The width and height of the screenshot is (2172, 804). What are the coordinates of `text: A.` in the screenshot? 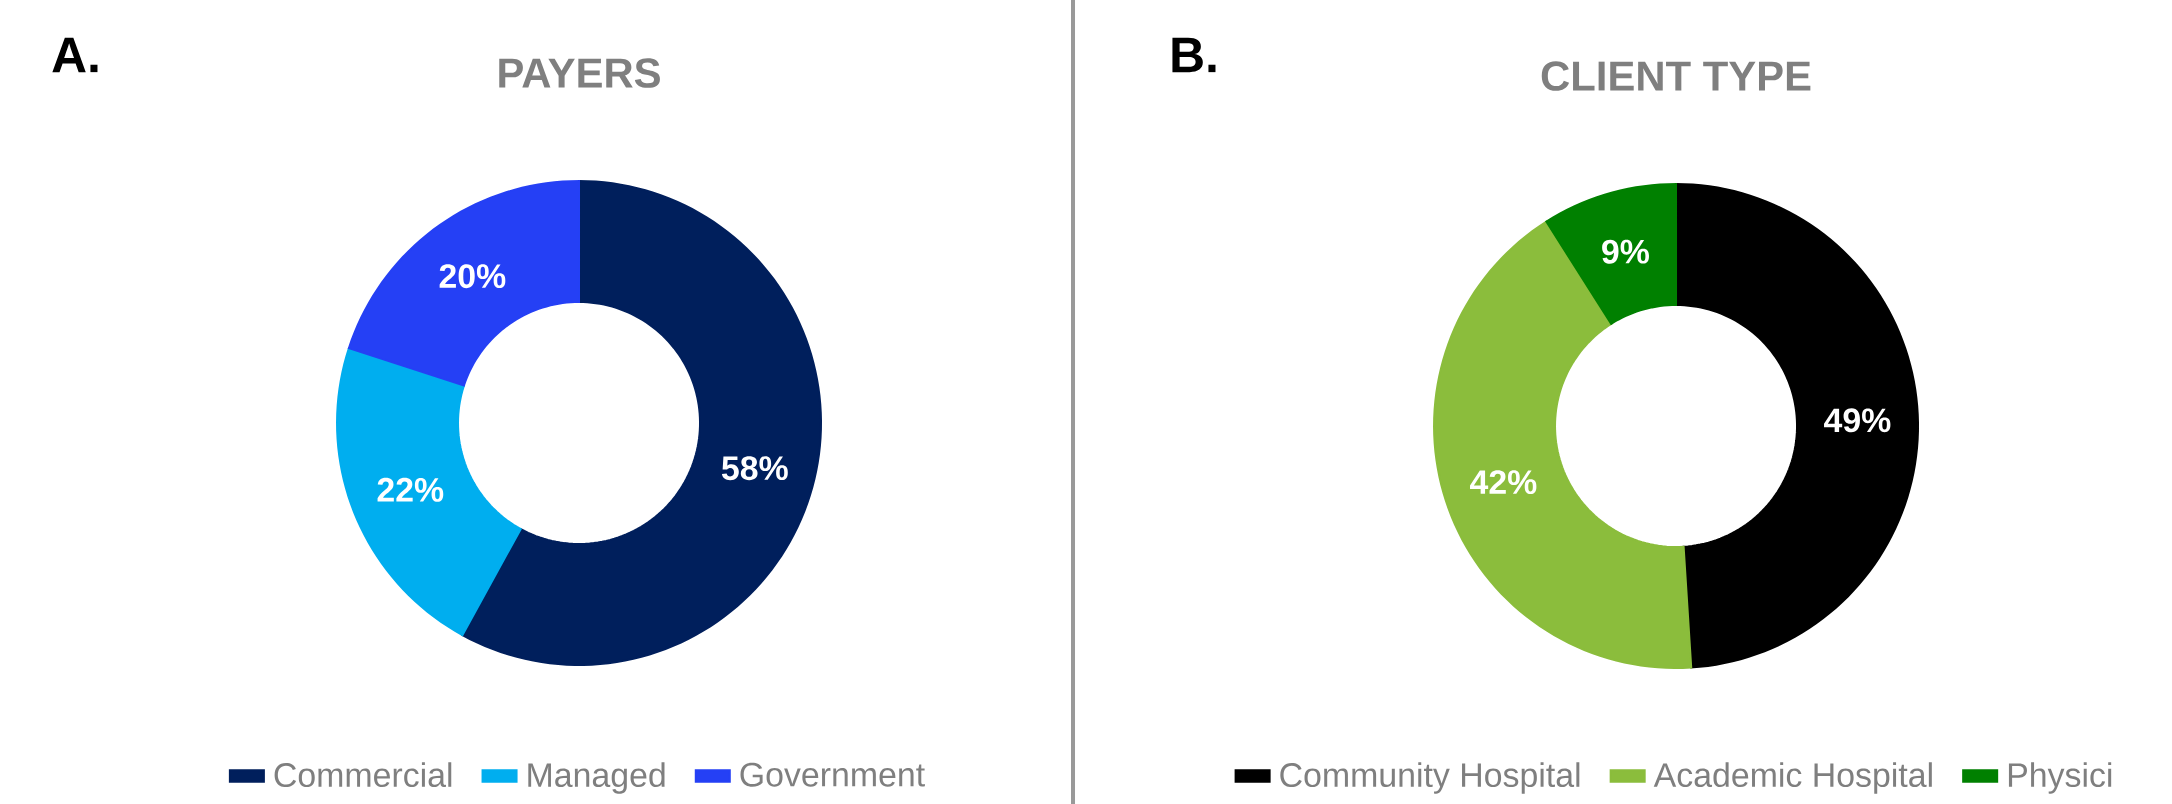 It's located at (75, 55).